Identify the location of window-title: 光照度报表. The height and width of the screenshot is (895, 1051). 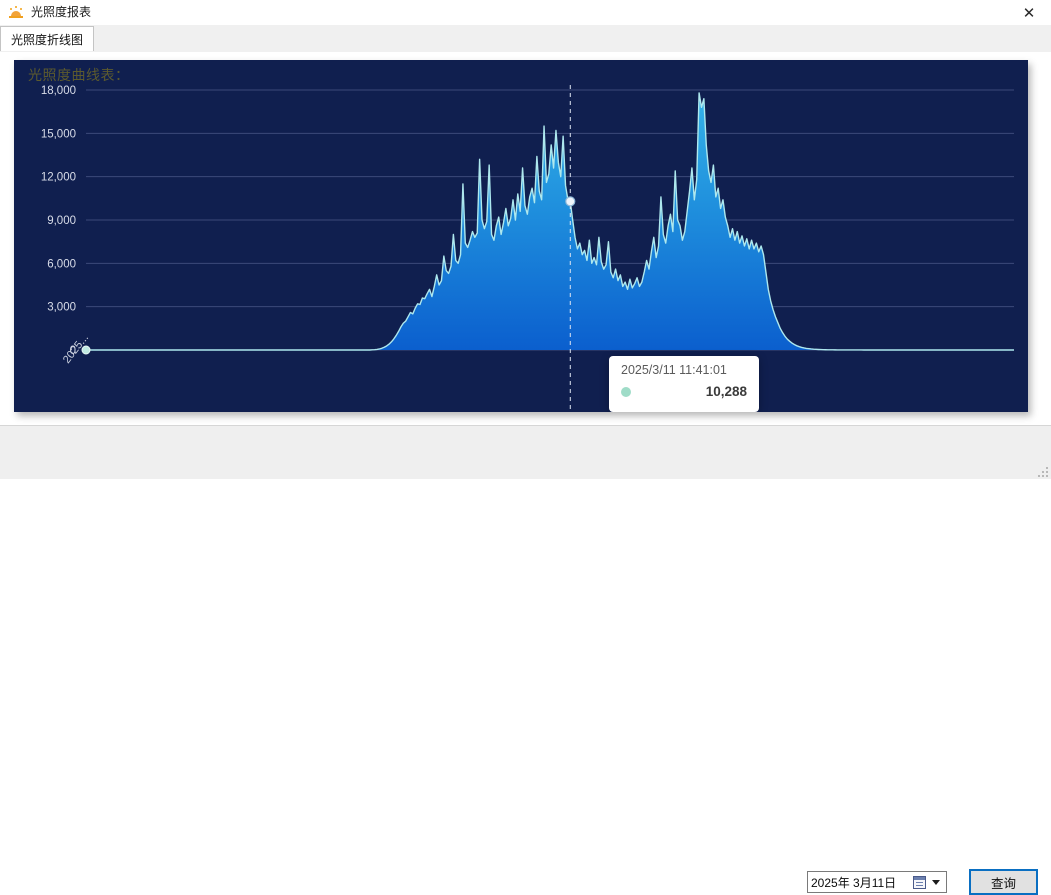
(61, 12).